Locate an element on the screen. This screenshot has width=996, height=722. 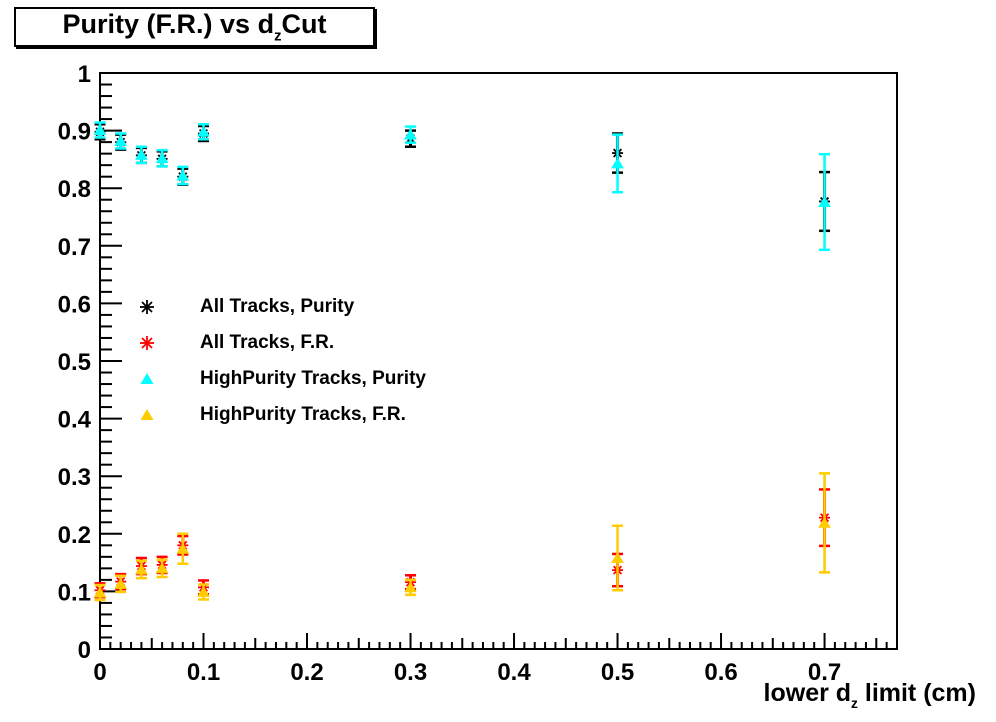
legend-item: All Tracks, Purity is located at coordinates (281, 307).